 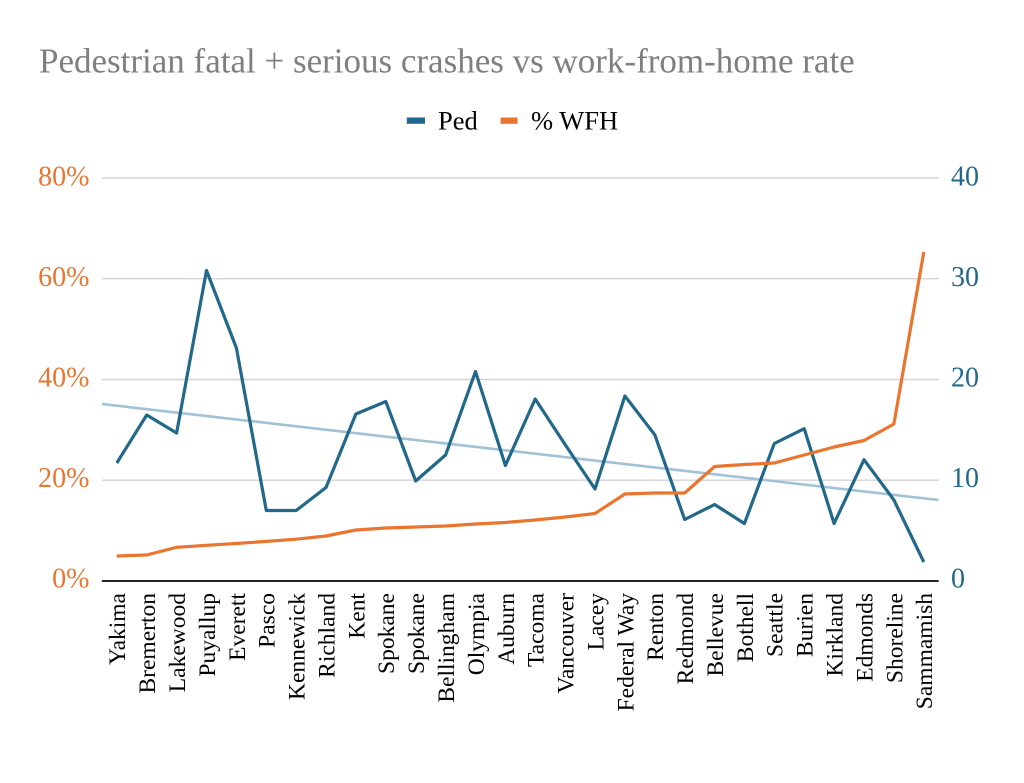 I want to click on svg-text: Renton, so click(x=656, y=627).